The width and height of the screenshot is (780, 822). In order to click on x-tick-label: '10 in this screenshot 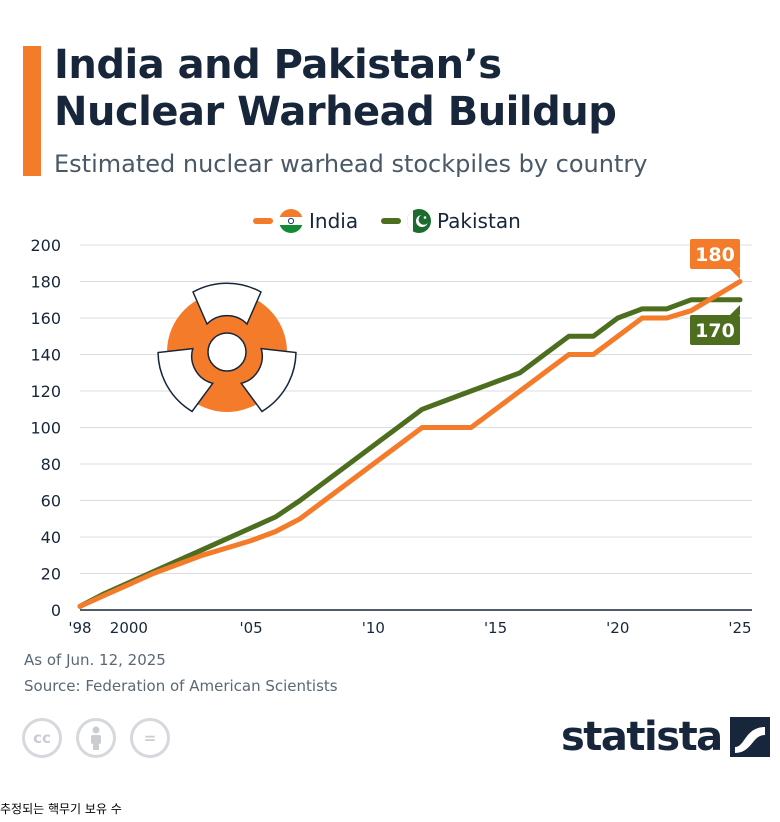, I will do `click(373, 628)`.